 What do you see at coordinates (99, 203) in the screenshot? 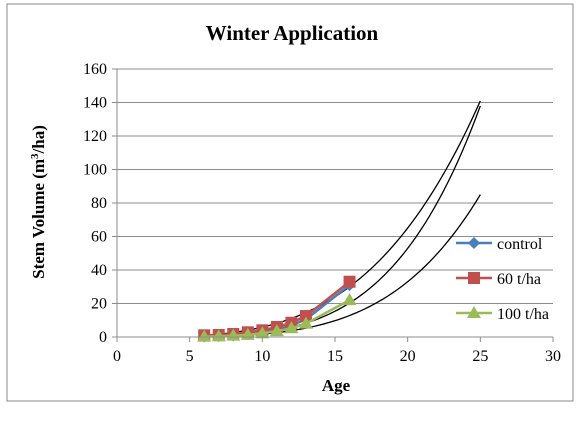
I see `y-tick-label: 80` at bounding box center [99, 203].